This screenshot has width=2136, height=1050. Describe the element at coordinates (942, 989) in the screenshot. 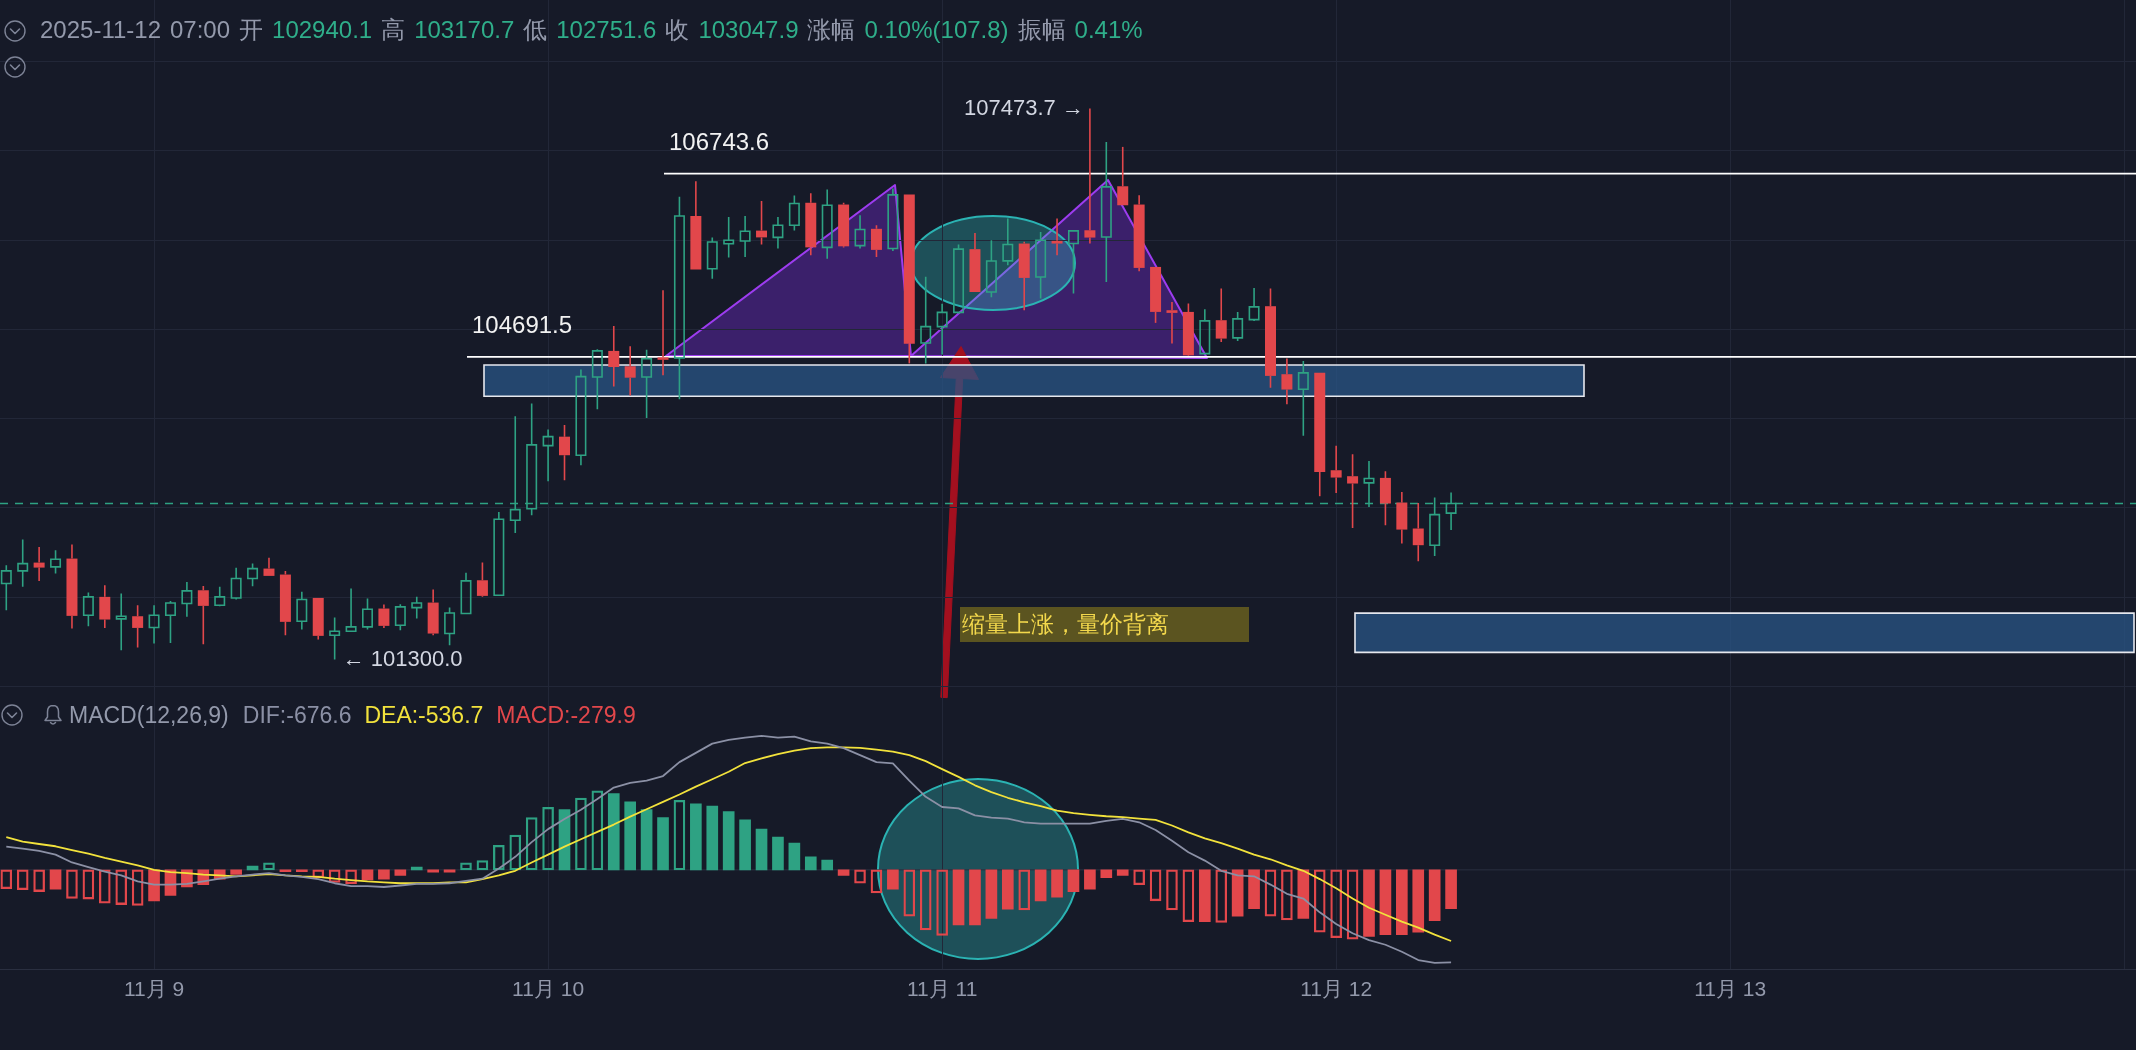

I see `x-tick-label: 11月 11` at that location.